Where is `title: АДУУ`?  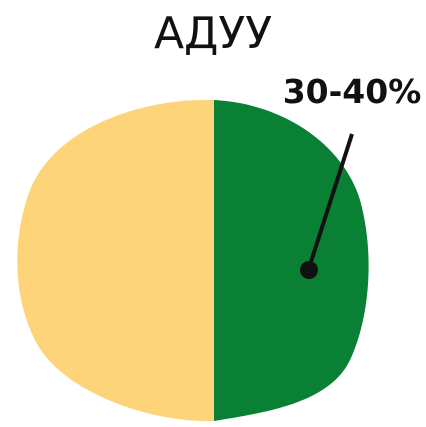
title: АДУУ is located at coordinates (213, 33).